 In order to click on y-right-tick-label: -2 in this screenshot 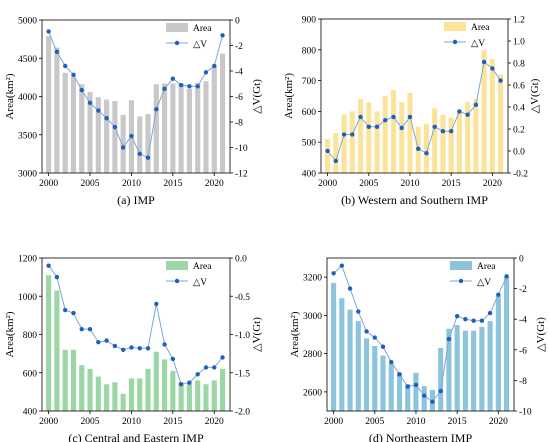, I will do `click(523, 290)`.